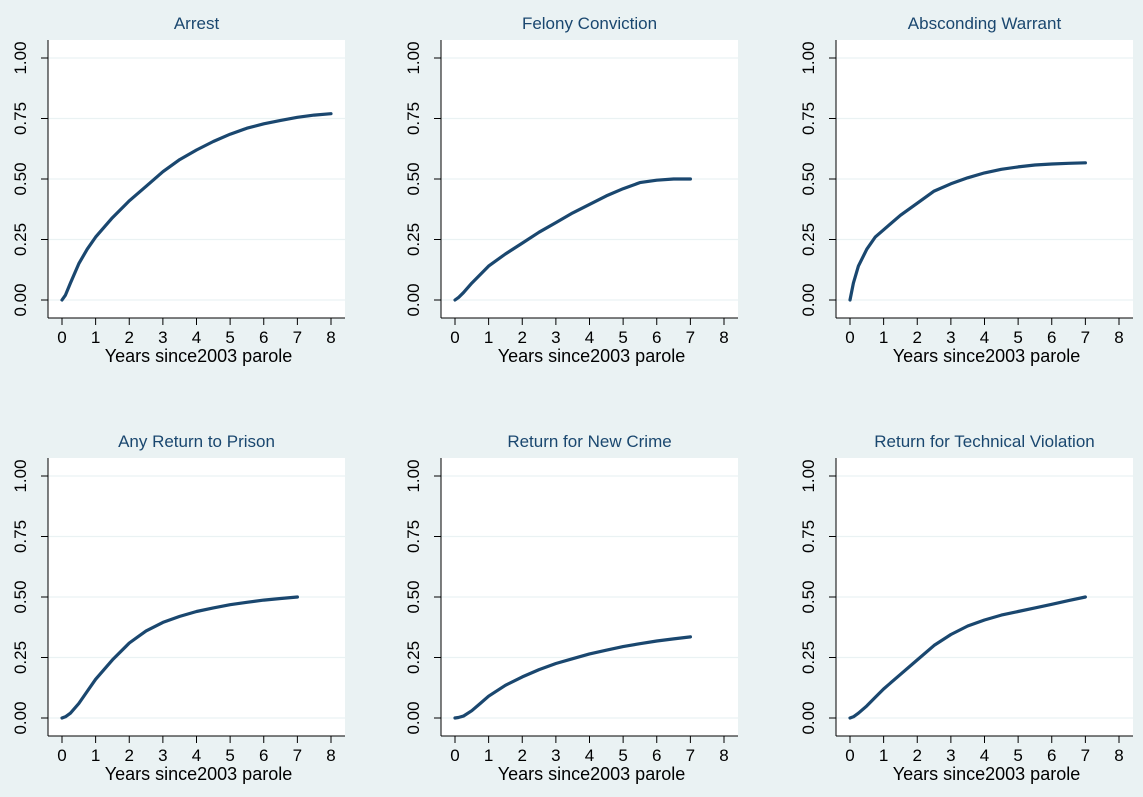 This screenshot has height=797, width=1143. Describe the element at coordinates (196, 441) in the screenshot. I see `panel-title: Any Return to Prison` at that location.